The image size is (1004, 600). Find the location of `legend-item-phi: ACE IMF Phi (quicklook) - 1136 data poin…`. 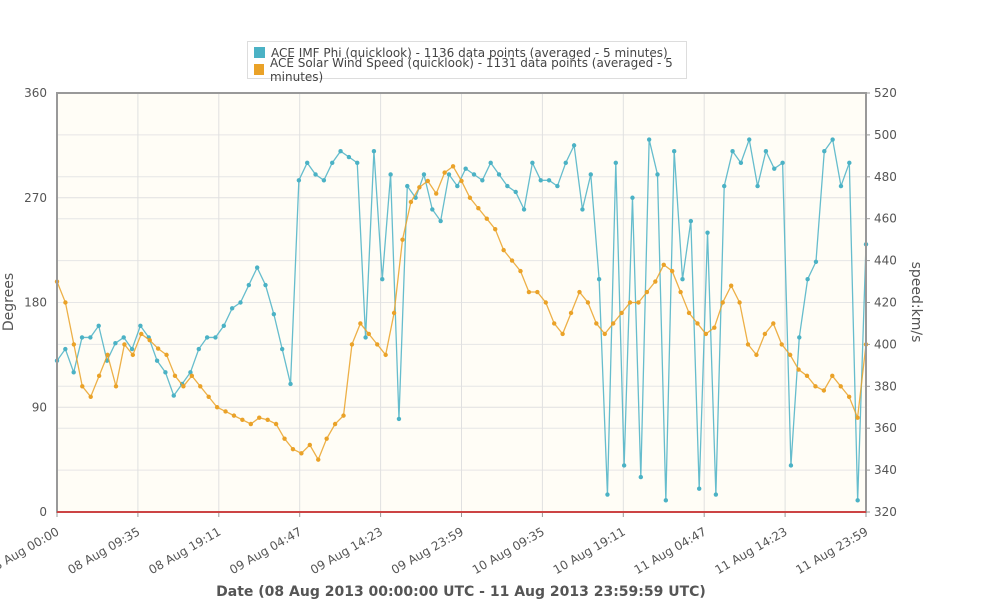

legend-item-phi: ACE IMF Phi (quicklook) - 1136 data poin… is located at coordinates (470, 52).